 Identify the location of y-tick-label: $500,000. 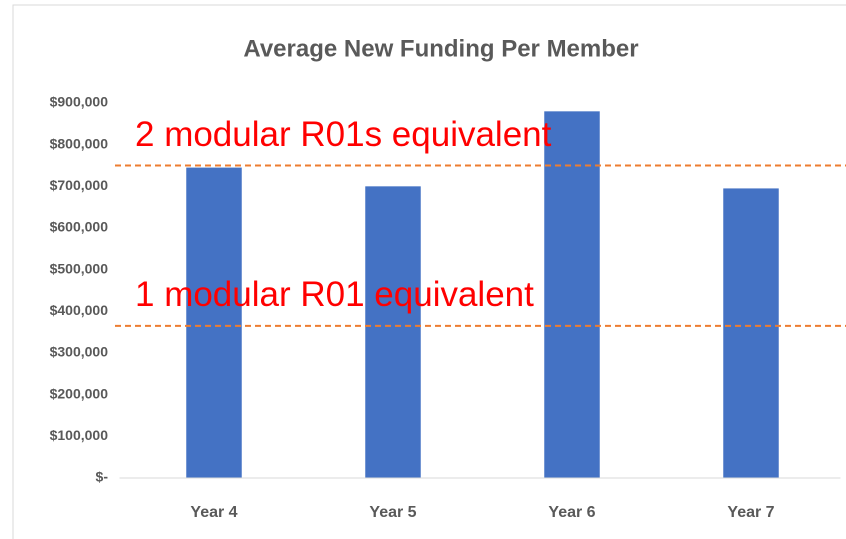
(79, 268).